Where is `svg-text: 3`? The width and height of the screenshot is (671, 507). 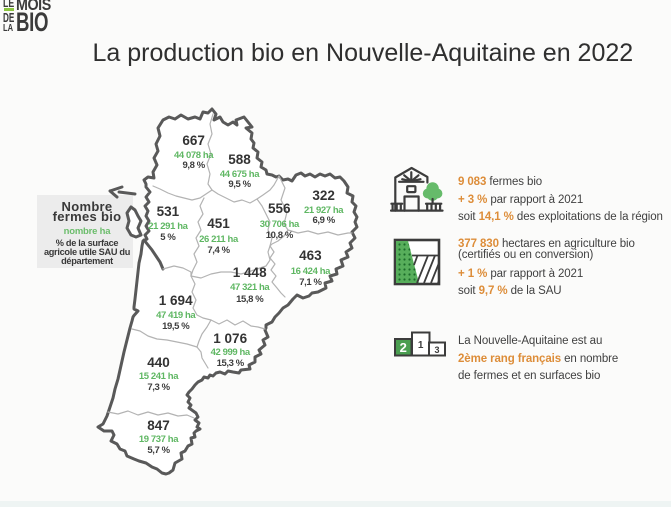 svg-text: 3 is located at coordinates (436, 350).